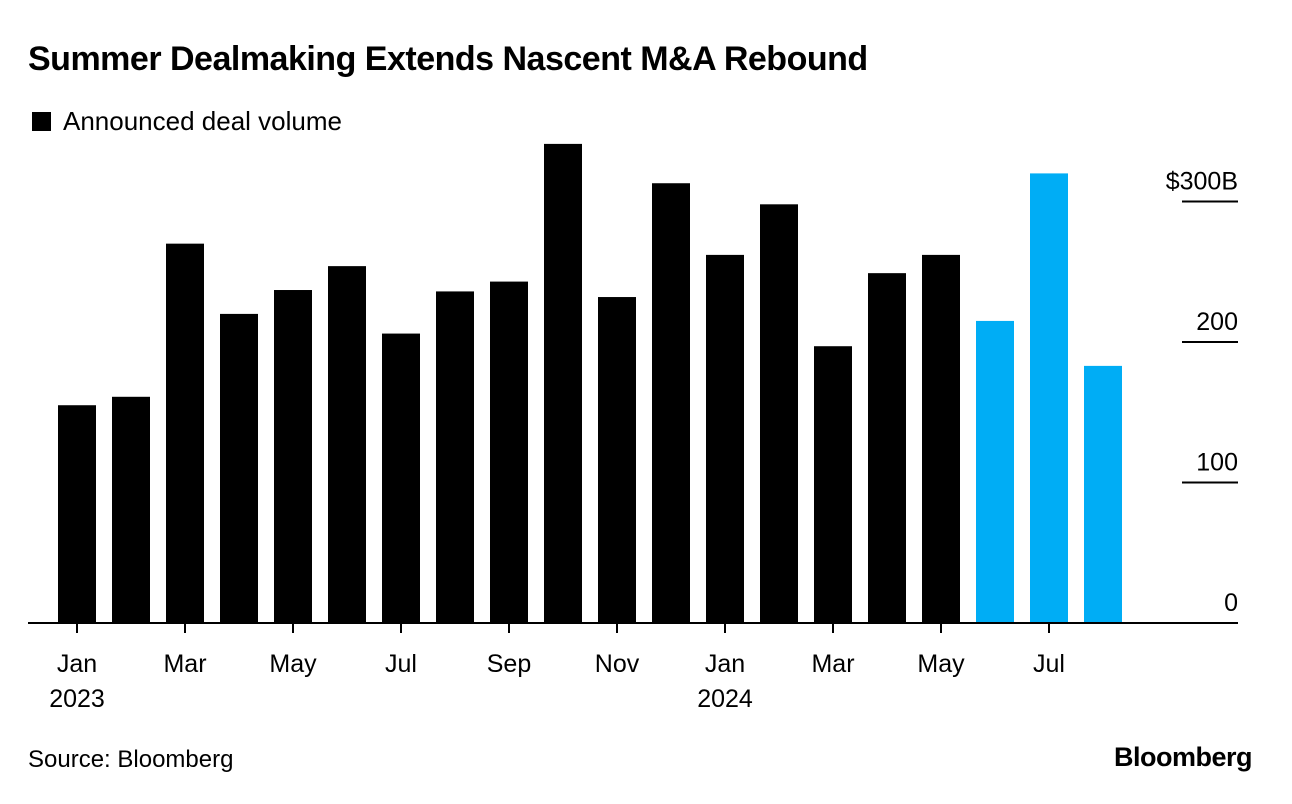 The image size is (1292, 804). I want to click on bar-feb-2023, so click(131, 509).